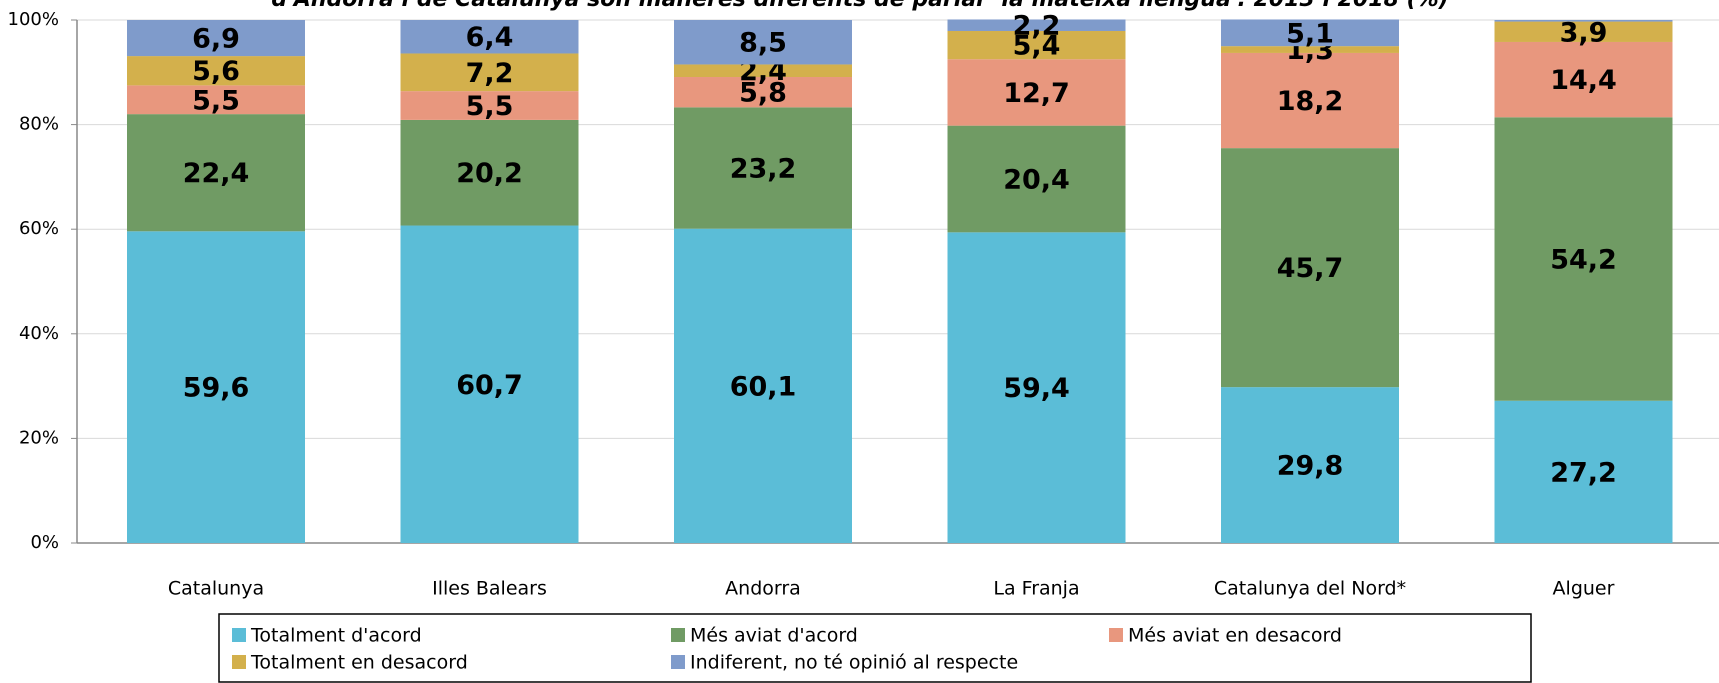 The width and height of the screenshot is (1719, 683). I want to click on legend-label: Més aviat d'acord, so click(774, 636).